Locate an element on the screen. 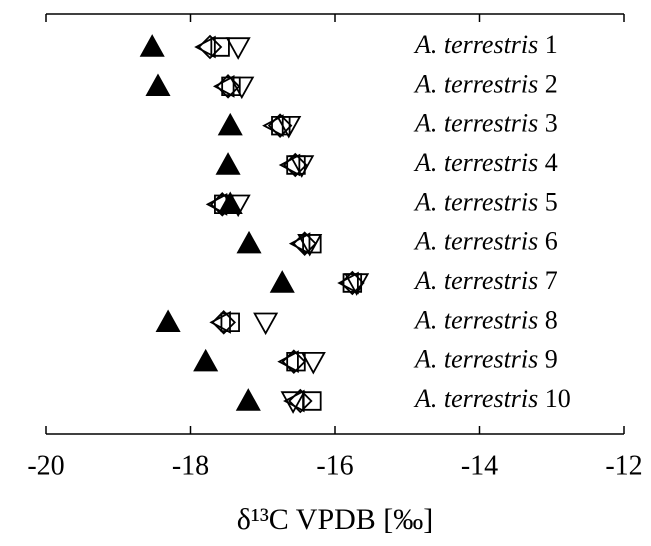  row-label: A. terrestris 8 is located at coordinates (485, 319).